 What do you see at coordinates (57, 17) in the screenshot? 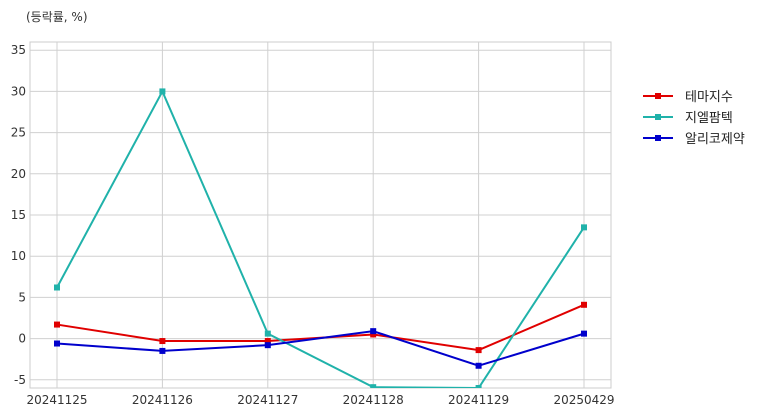
I see `unit-label: (등락률, %)` at bounding box center [57, 17].